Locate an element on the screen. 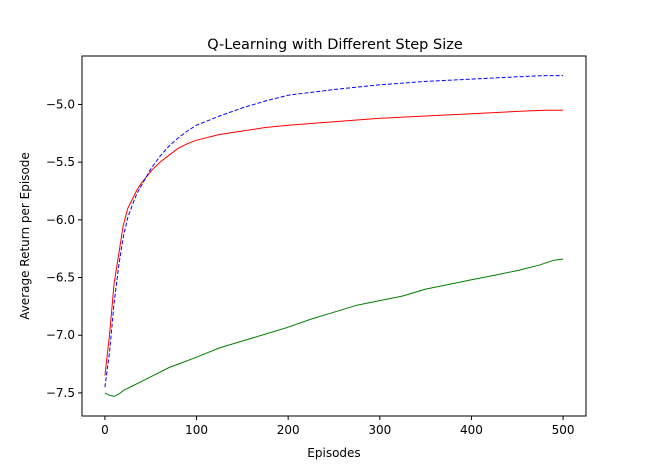 This screenshot has height=469, width=652. x-tick-label: 0 is located at coordinates (105, 430).